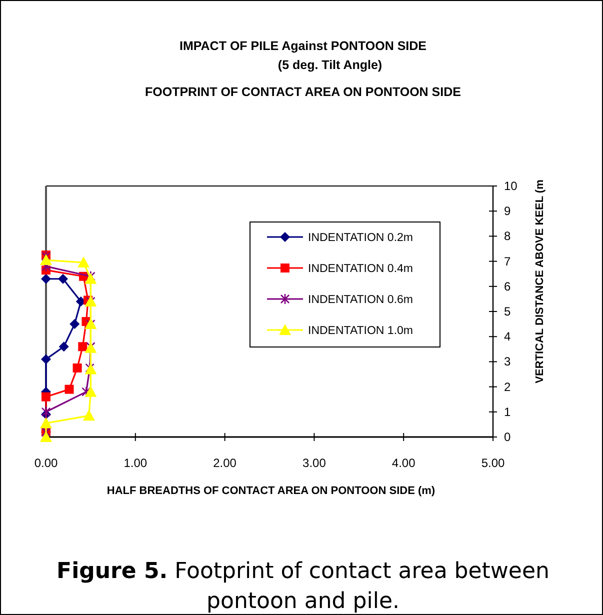 The width and height of the screenshot is (603, 615). I want to click on y-tick-label: 3, so click(507, 361).